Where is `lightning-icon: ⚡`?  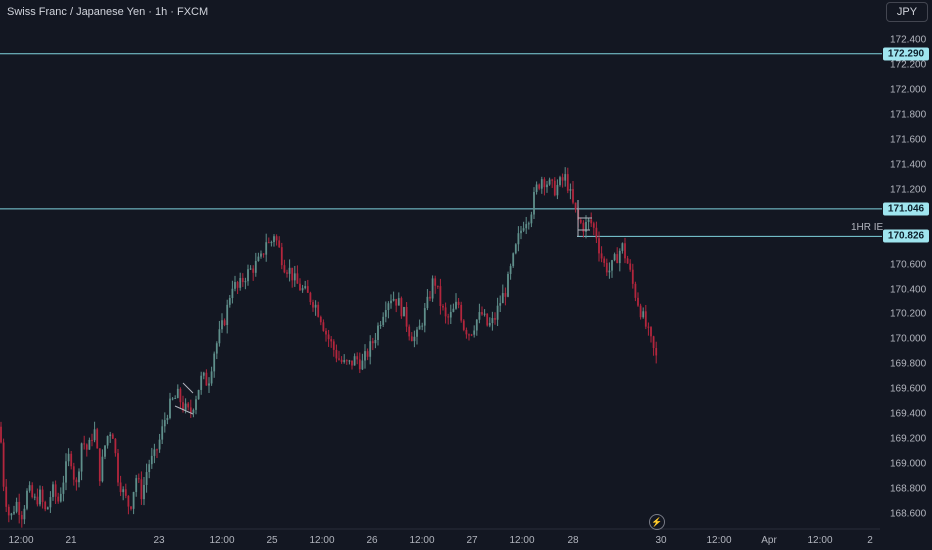
lightning-icon: ⚡ is located at coordinates (657, 522).